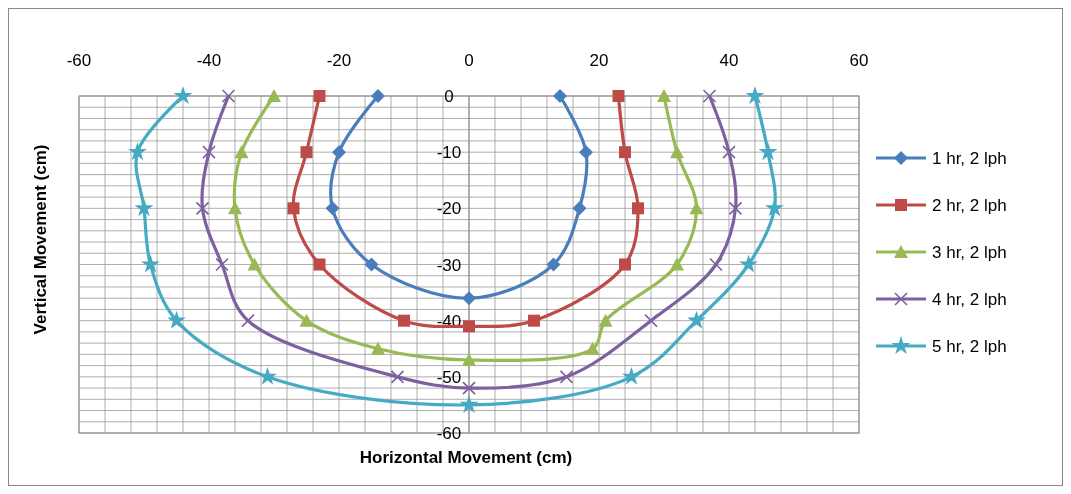  I want to click on y-tick-label: -30, so click(449, 265).